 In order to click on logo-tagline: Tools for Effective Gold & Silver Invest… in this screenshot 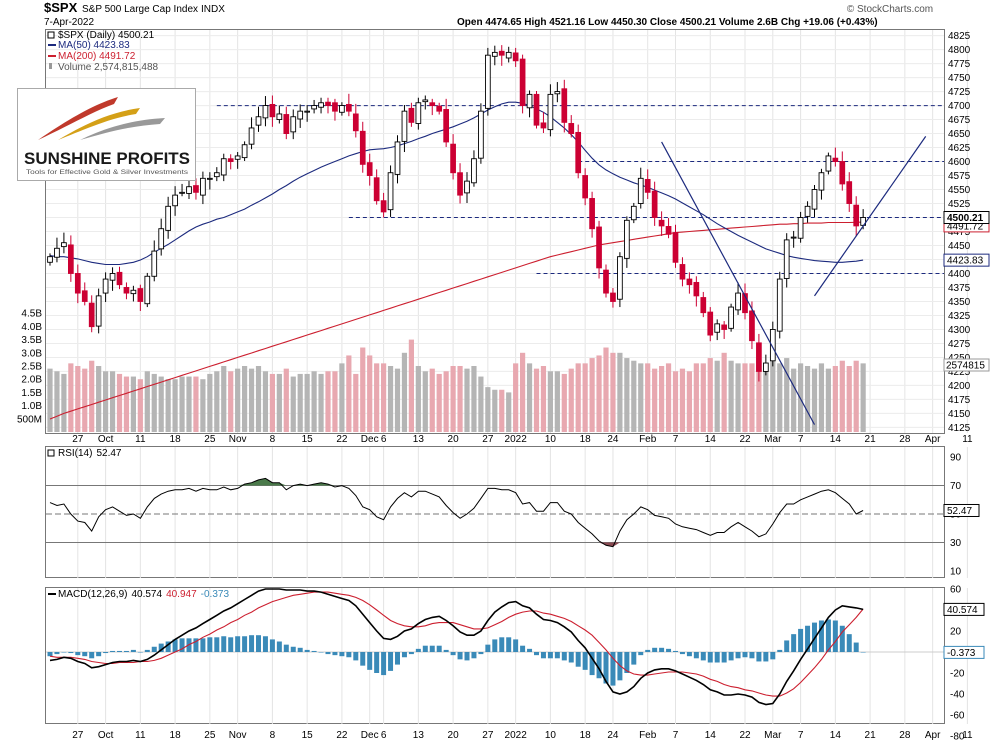, I will do `click(107, 172)`.